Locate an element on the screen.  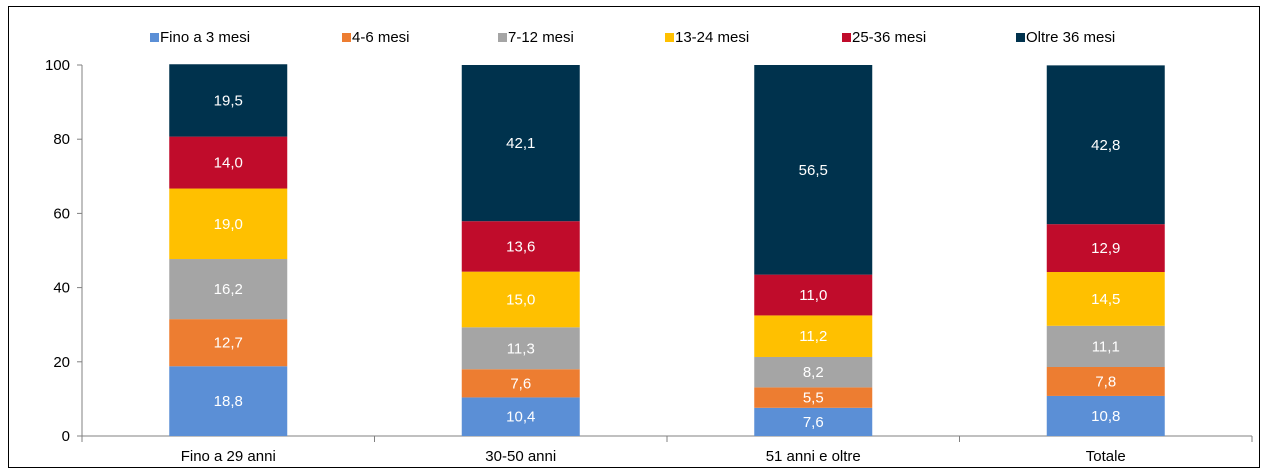
legend-swatch-oltre-36-mesi is located at coordinates (1020, 37).